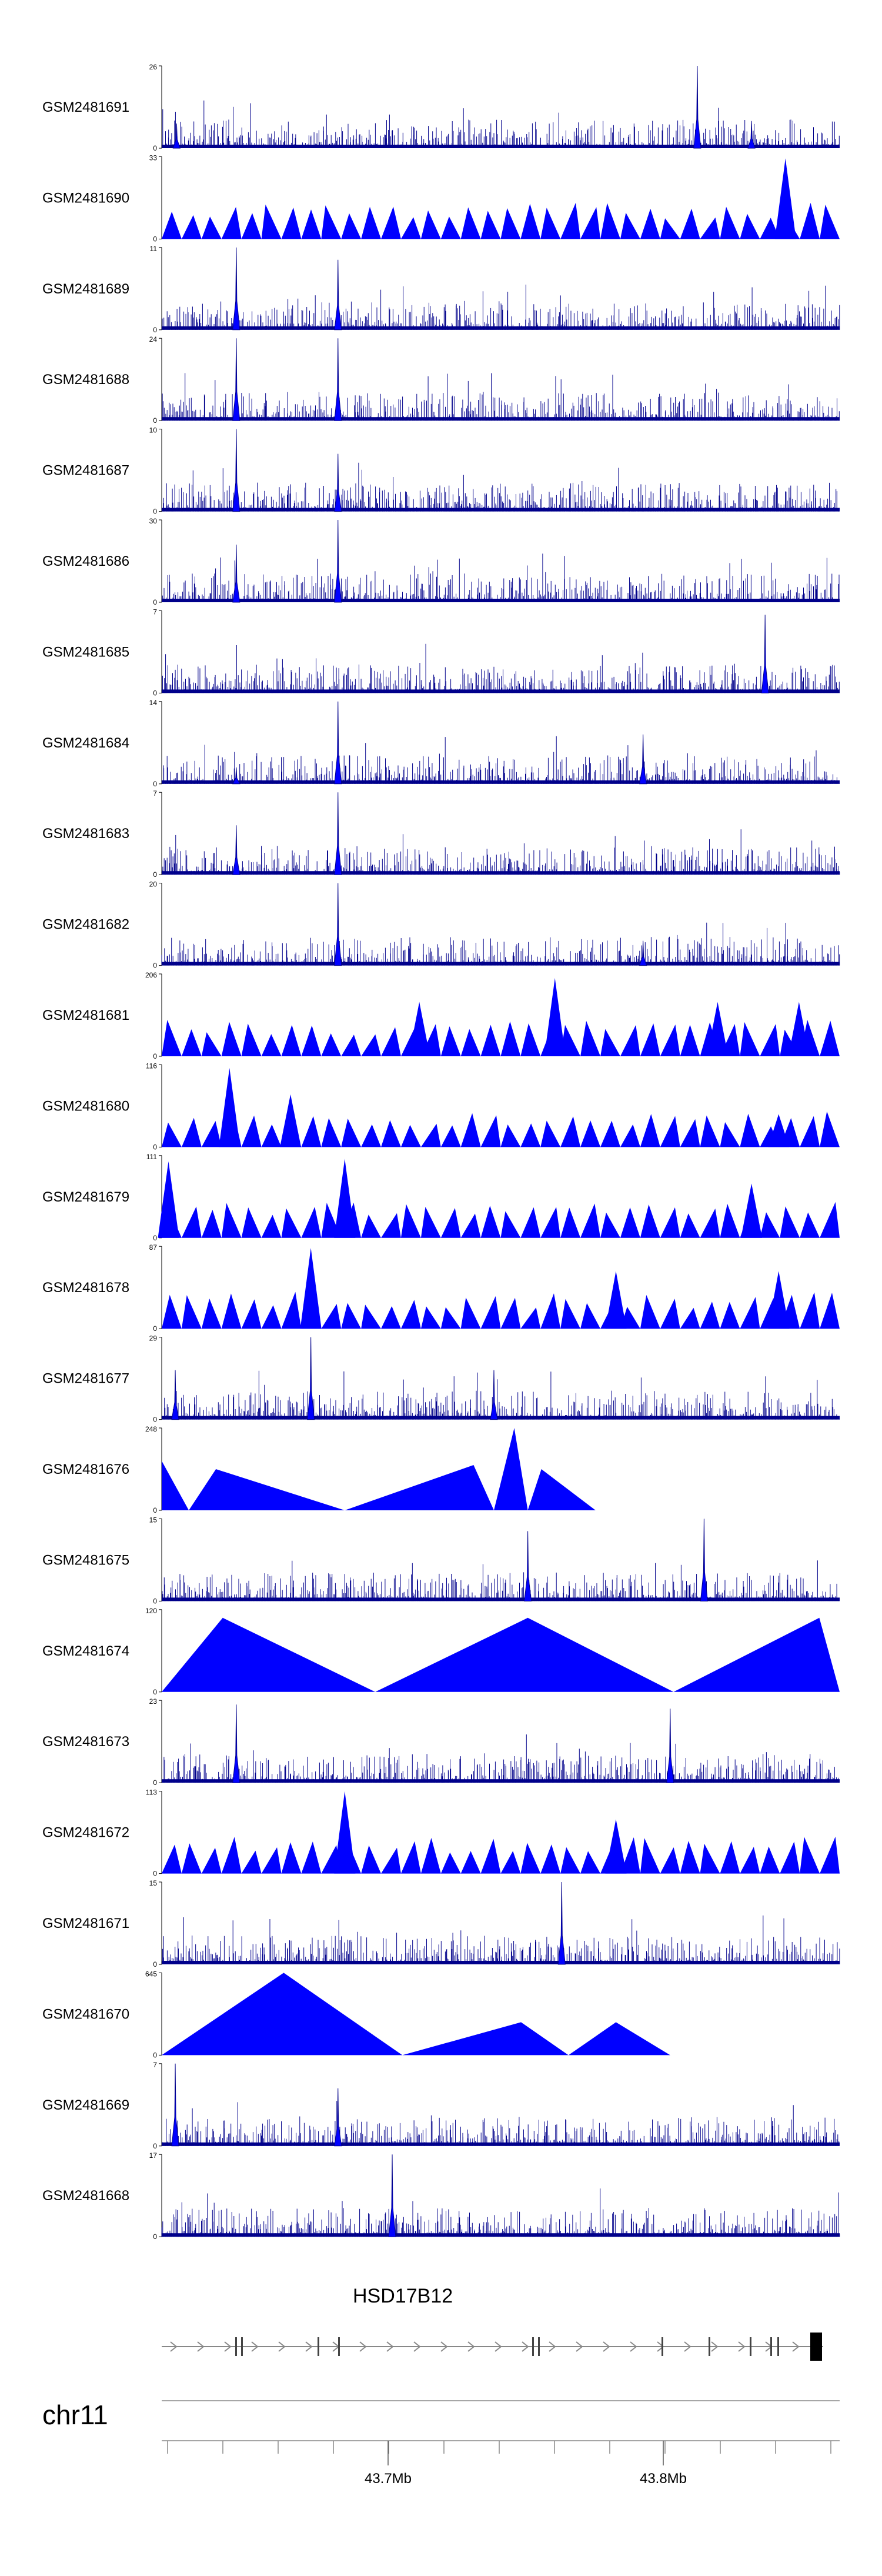 The height and width of the screenshot is (2576, 882). I want to click on track-label: GSM2481691, so click(85, 107).